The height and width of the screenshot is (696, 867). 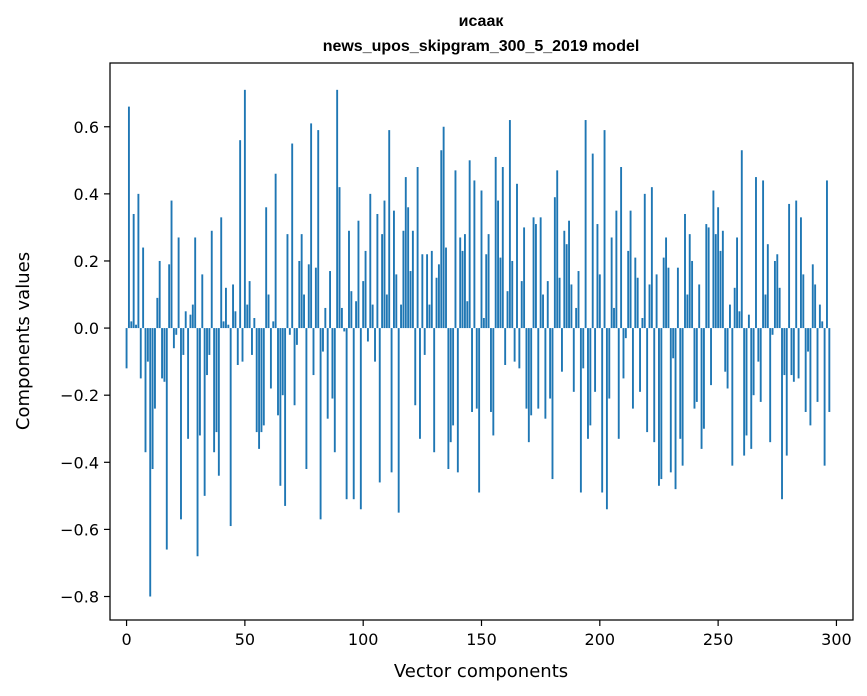 What do you see at coordinates (86, 261) in the screenshot?
I see `y-tick-label: 0.2` at bounding box center [86, 261].